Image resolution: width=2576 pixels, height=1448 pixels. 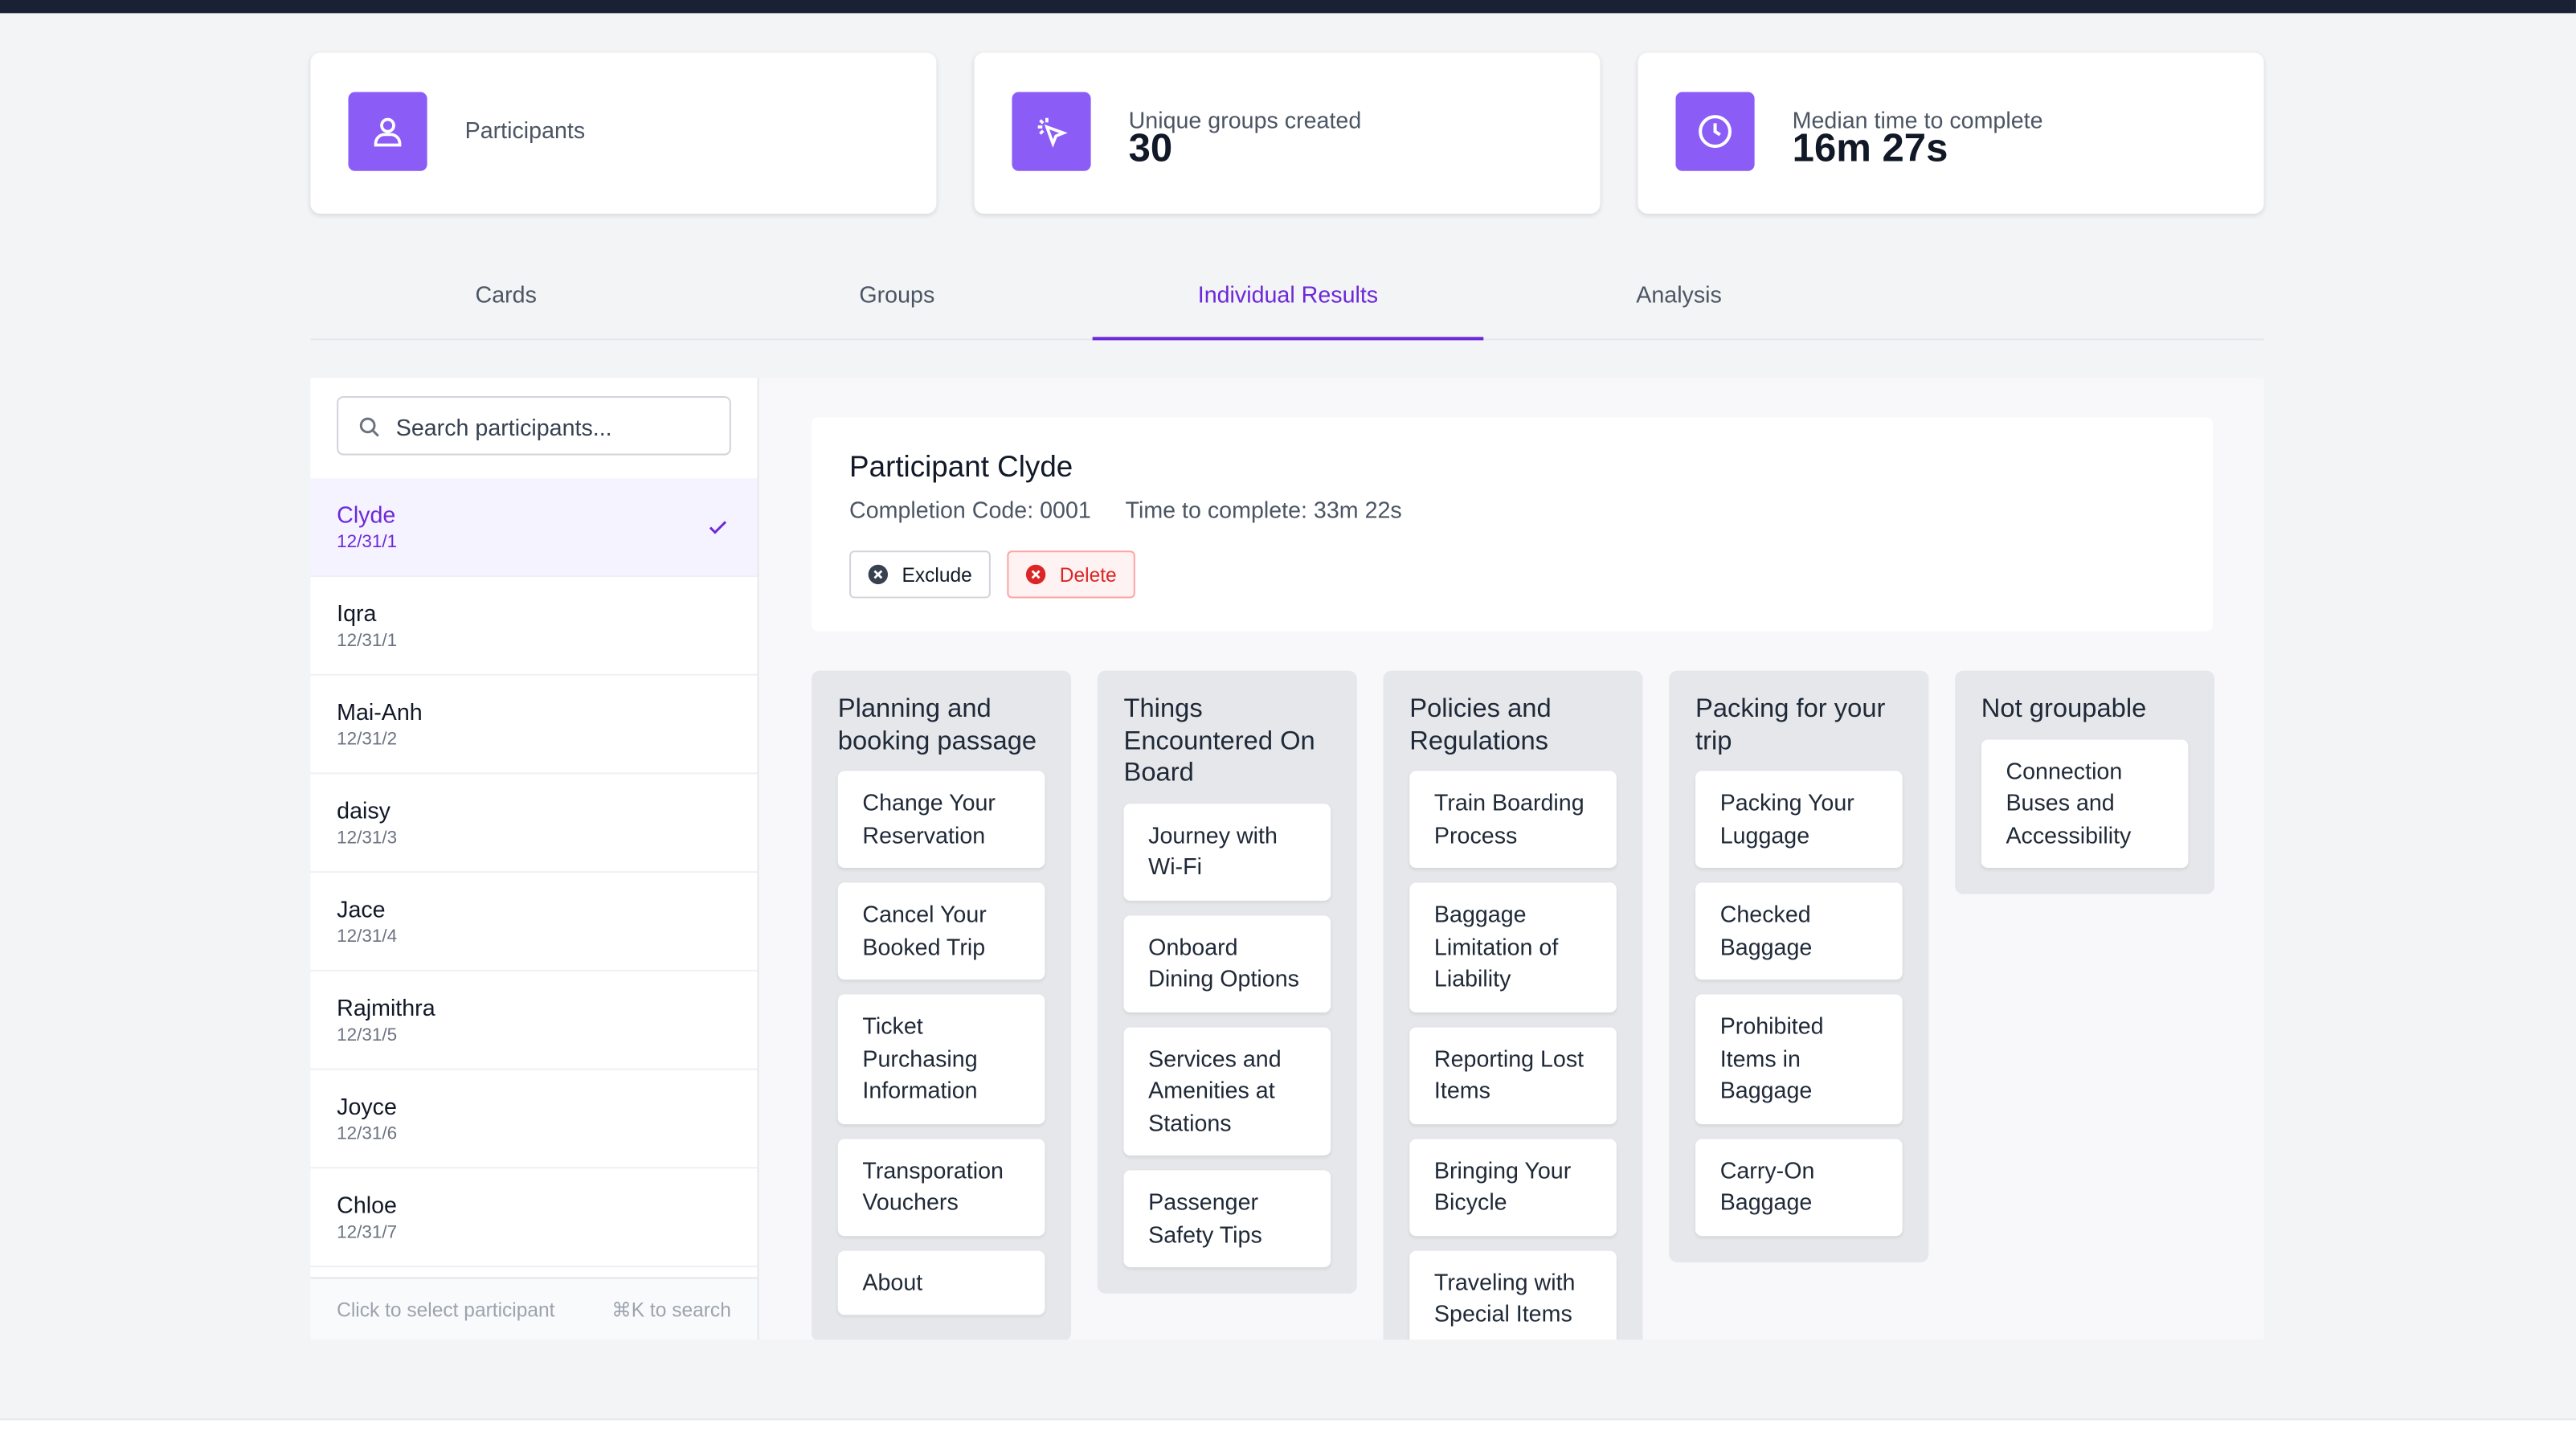 What do you see at coordinates (1245, 119) in the screenshot?
I see `stat-label: Unique groups created` at bounding box center [1245, 119].